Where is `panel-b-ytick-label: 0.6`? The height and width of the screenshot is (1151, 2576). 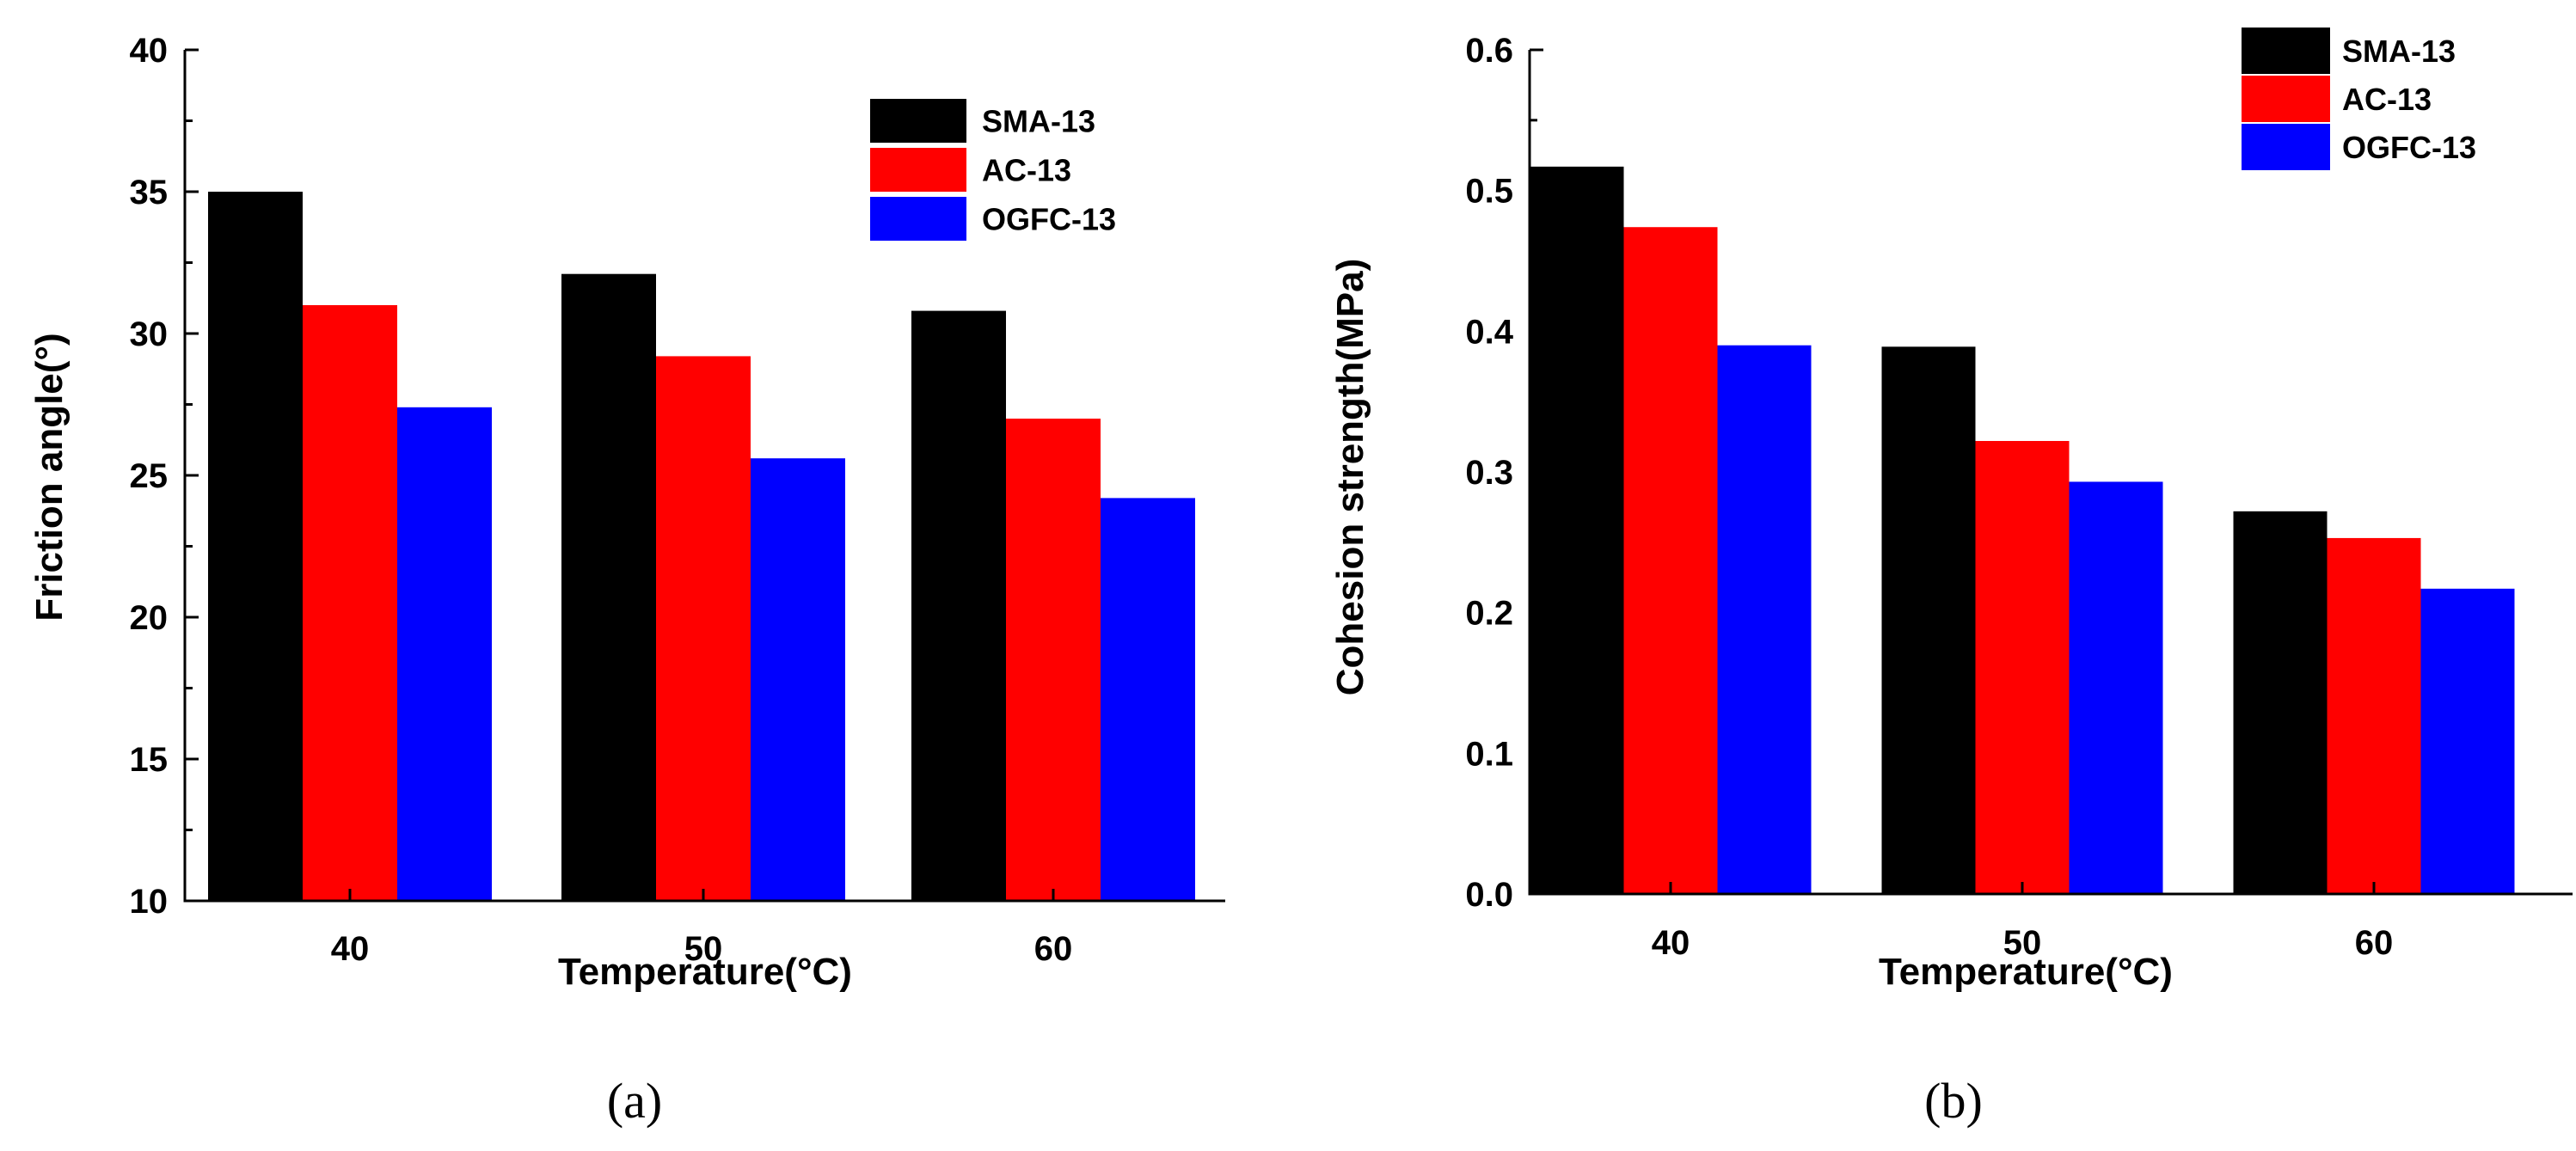
panel-b-ytick-label: 0.6 is located at coordinates (1489, 51).